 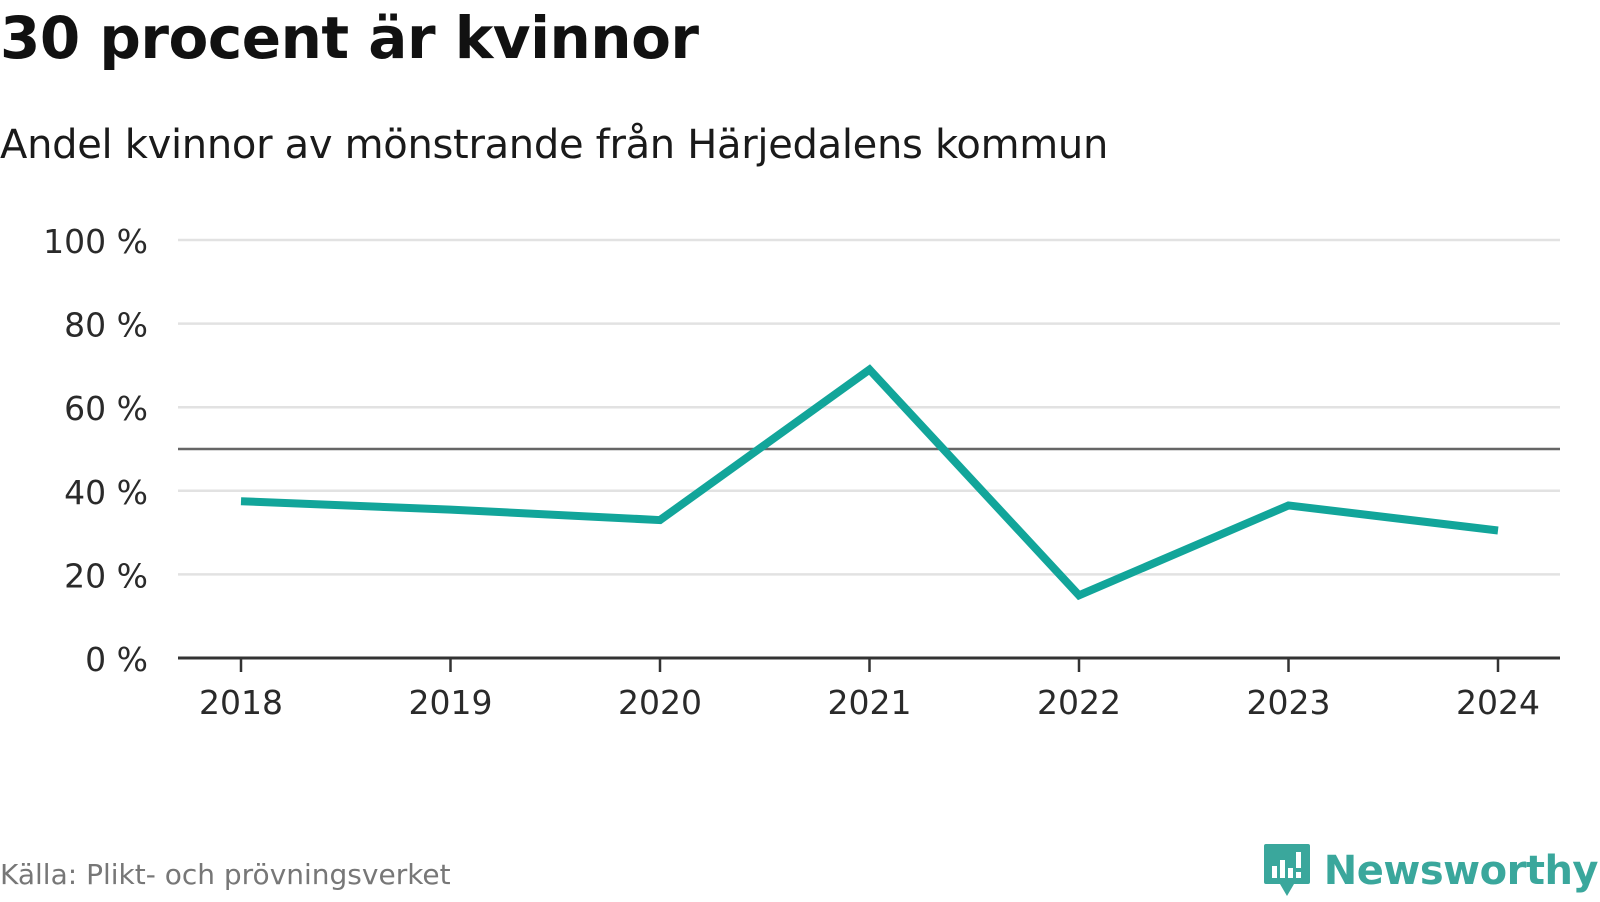 What do you see at coordinates (1289, 702) in the screenshot?
I see `x-tick-label: 2023` at bounding box center [1289, 702].